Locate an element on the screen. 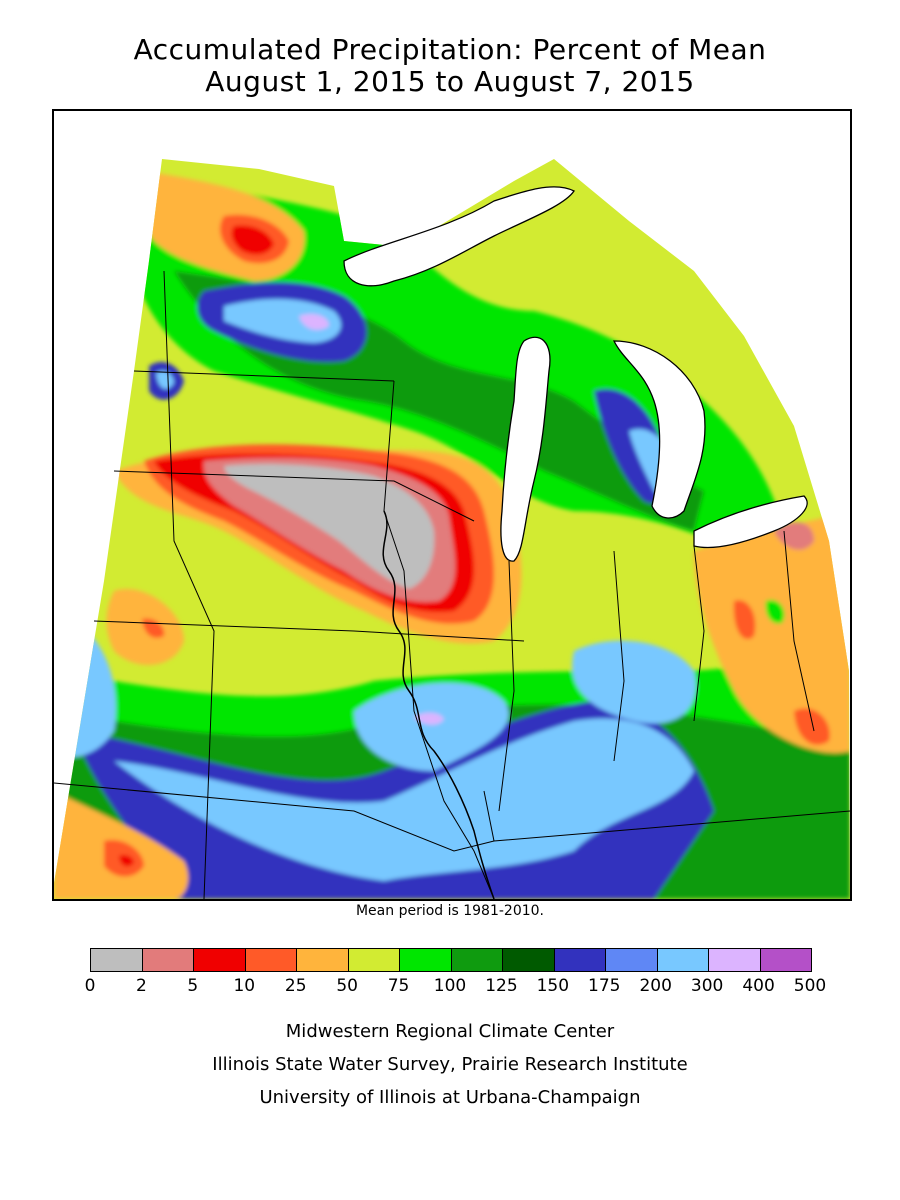  color-legend is located at coordinates (451, 960).